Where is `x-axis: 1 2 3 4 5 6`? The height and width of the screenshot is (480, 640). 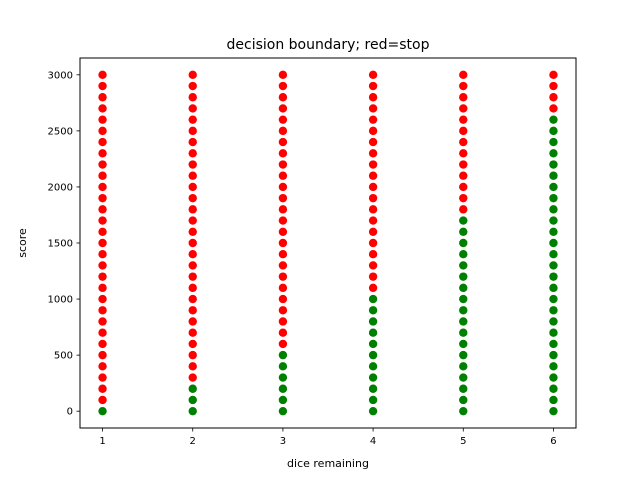
x-axis: 1 2 3 4 5 6 is located at coordinates (328, 437).